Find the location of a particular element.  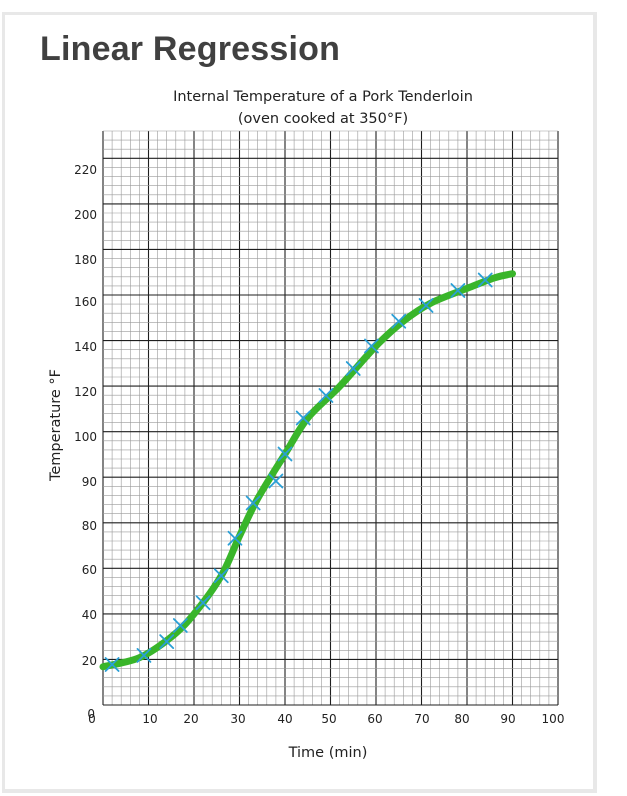

y-tick-label: 100 is located at coordinates (85, 437).